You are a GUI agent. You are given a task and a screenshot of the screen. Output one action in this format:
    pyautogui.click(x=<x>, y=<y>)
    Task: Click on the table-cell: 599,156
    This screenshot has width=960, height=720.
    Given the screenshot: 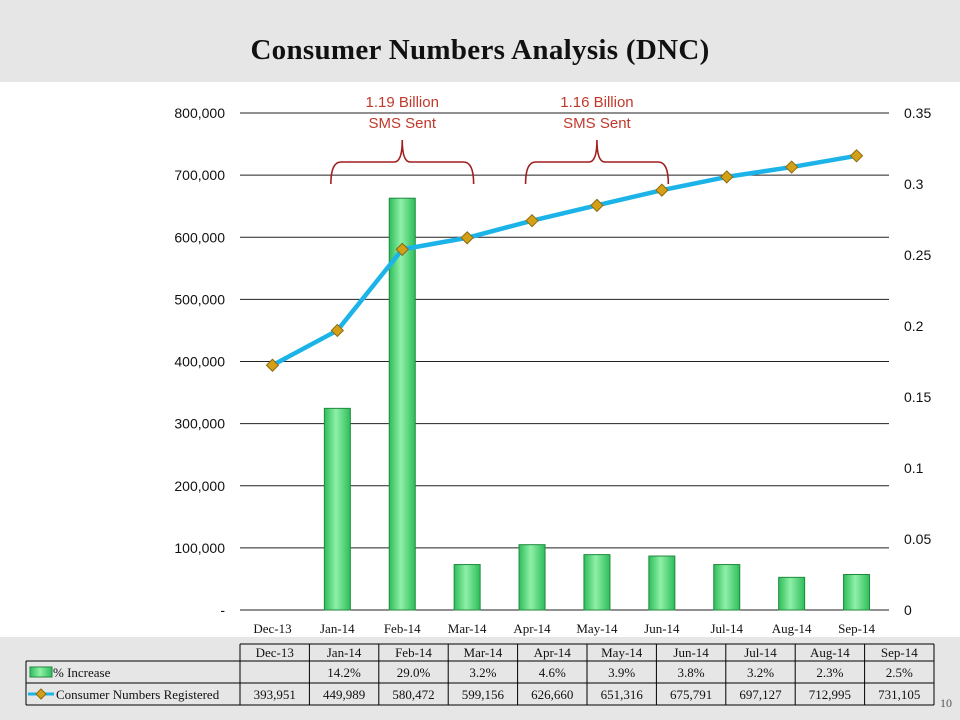 What is the action you would take?
    pyautogui.click(x=483, y=694)
    